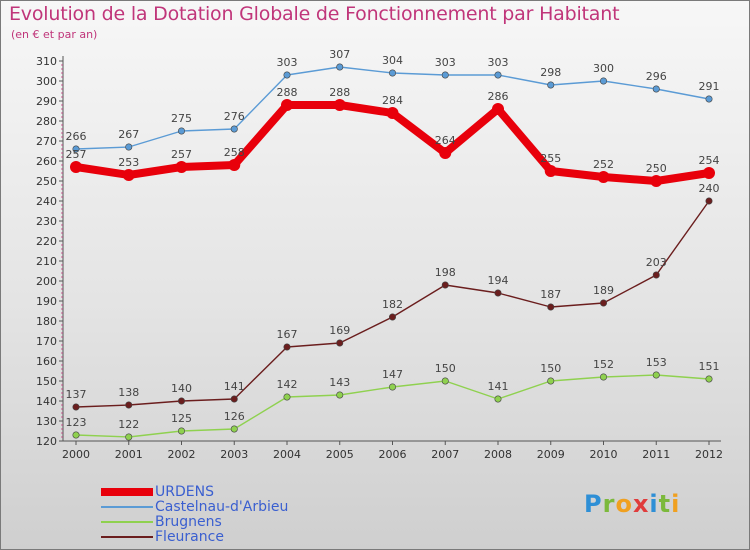  Describe the element at coordinates (76, 136) in the screenshot. I see `data-label: 266` at that location.